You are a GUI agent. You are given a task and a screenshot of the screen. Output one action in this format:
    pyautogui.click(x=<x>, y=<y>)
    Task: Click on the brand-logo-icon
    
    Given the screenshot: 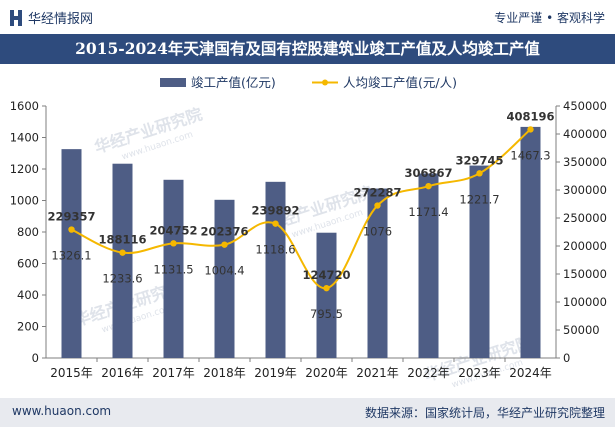 What is the action you would take?
    pyautogui.click(x=16, y=17)
    